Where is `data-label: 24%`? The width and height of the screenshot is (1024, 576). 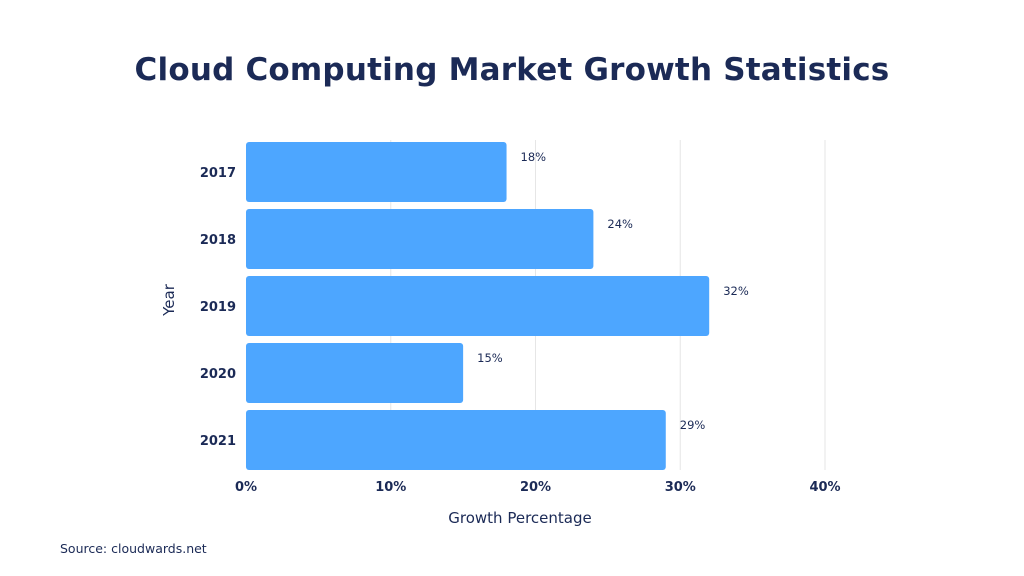 data-label: 24% is located at coordinates (620, 224).